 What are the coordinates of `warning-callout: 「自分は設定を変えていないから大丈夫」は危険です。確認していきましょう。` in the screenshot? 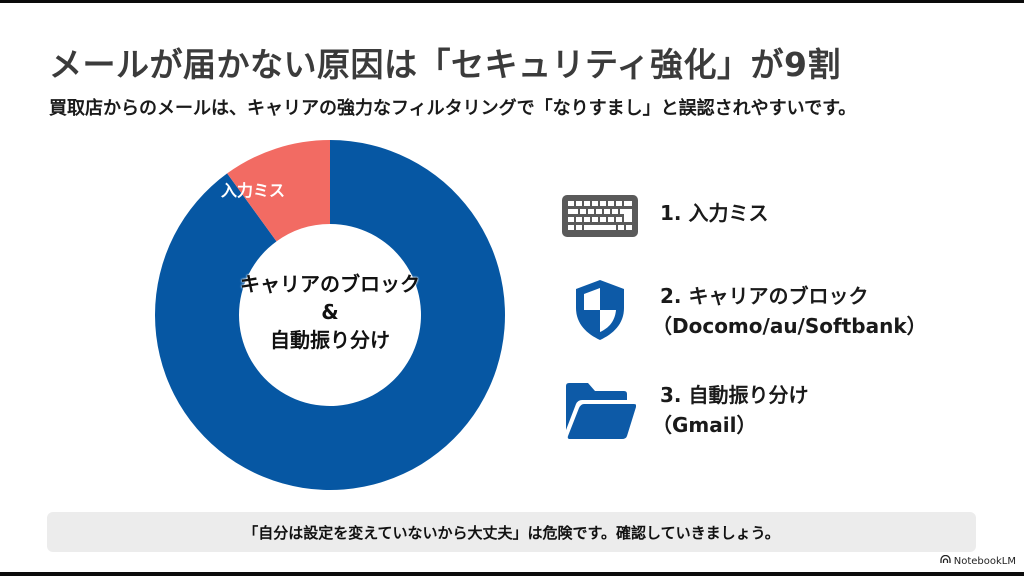 It's located at (511, 532).